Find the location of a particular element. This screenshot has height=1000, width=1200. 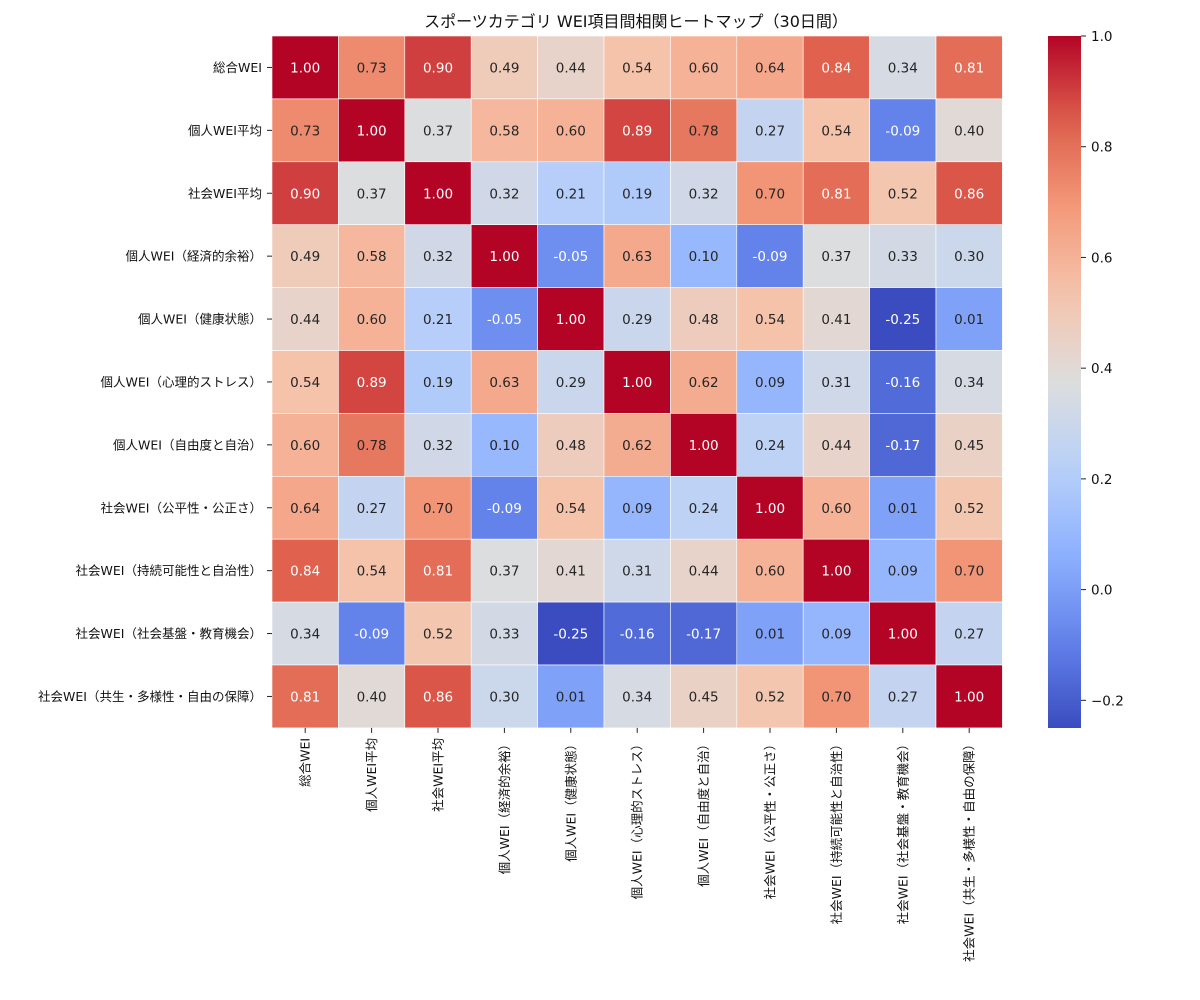

cell-value-label: 0.86 is located at coordinates (969, 194).